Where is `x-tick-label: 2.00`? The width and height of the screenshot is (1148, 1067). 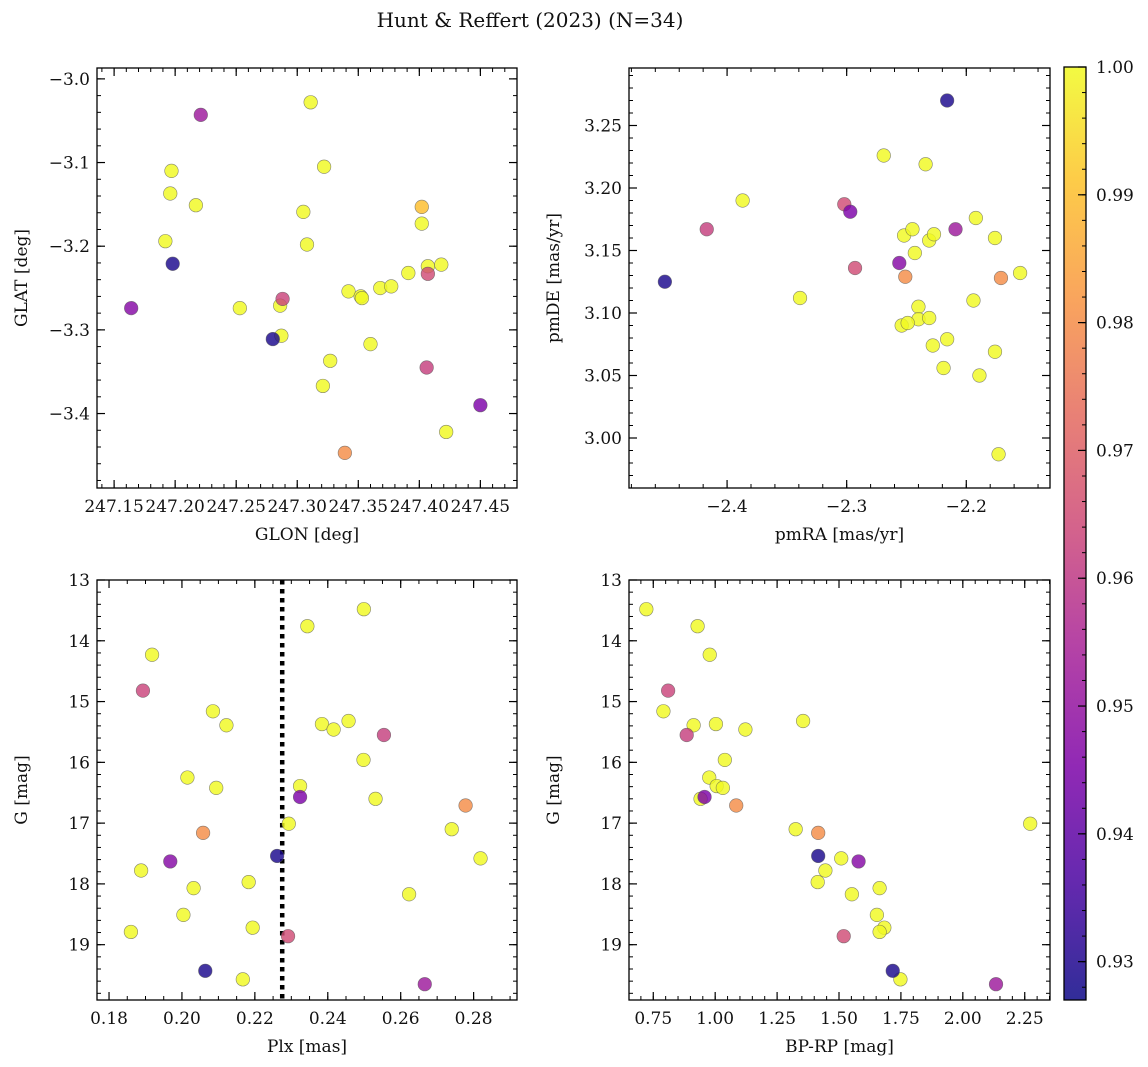
x-tick-label: 2.00 is located at coordinates (963, 1019).